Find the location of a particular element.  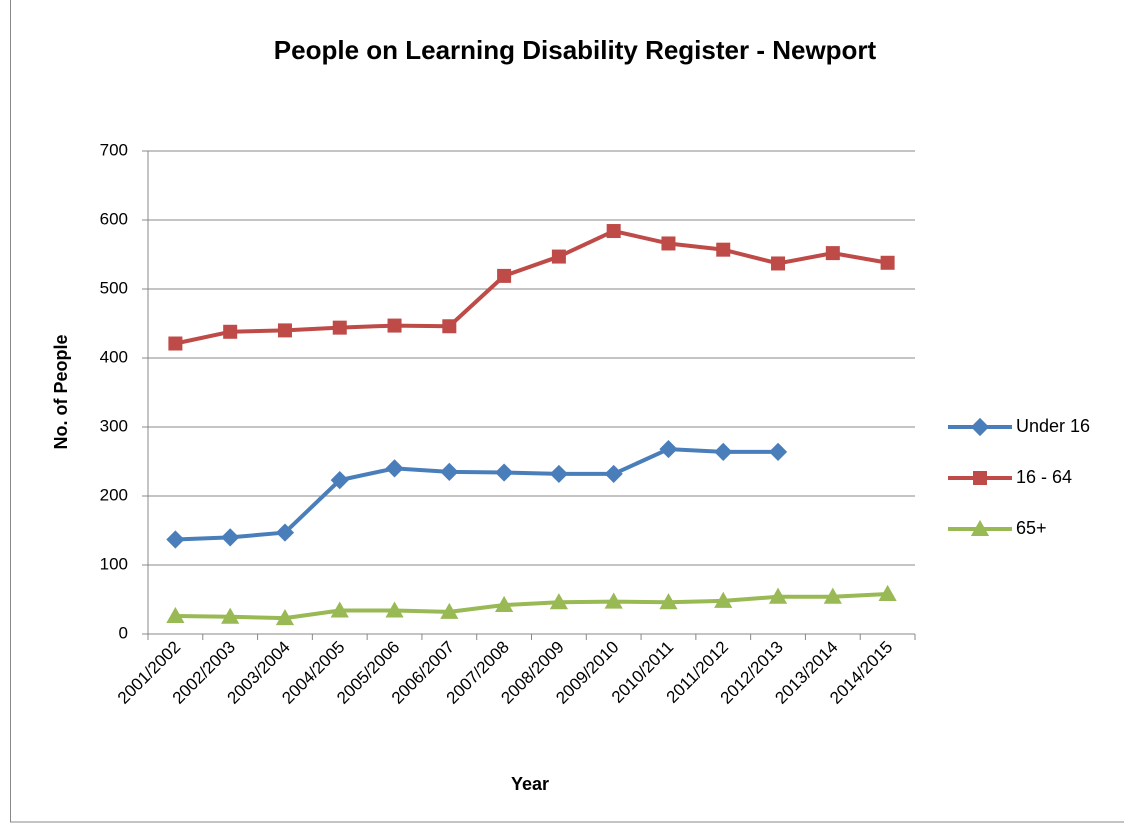

x-axis-label: Year is located at coordinates (530, 784).